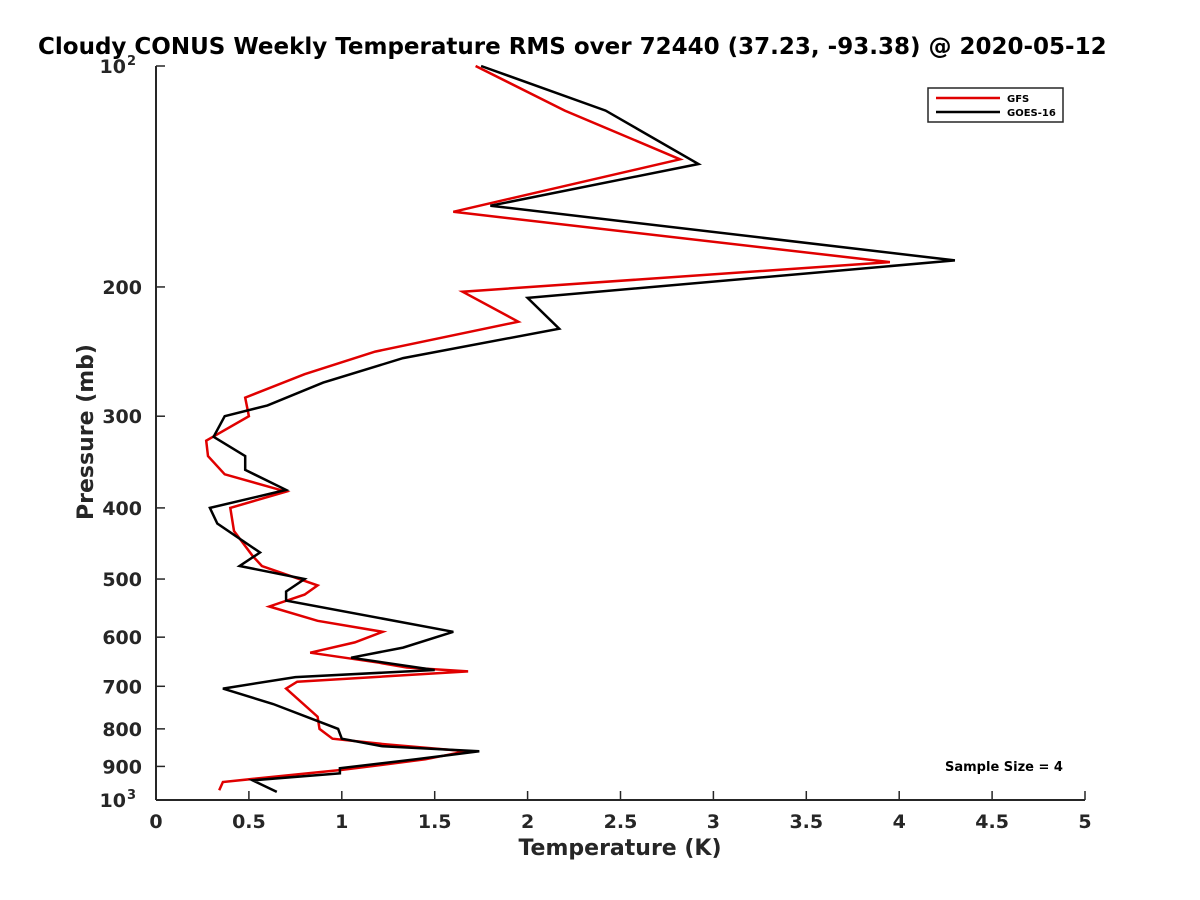 The image size is (1200, 900). Describe the element at coordinates (122, 288) in the screenshot. I see `y-tick-label: 200` at that location.